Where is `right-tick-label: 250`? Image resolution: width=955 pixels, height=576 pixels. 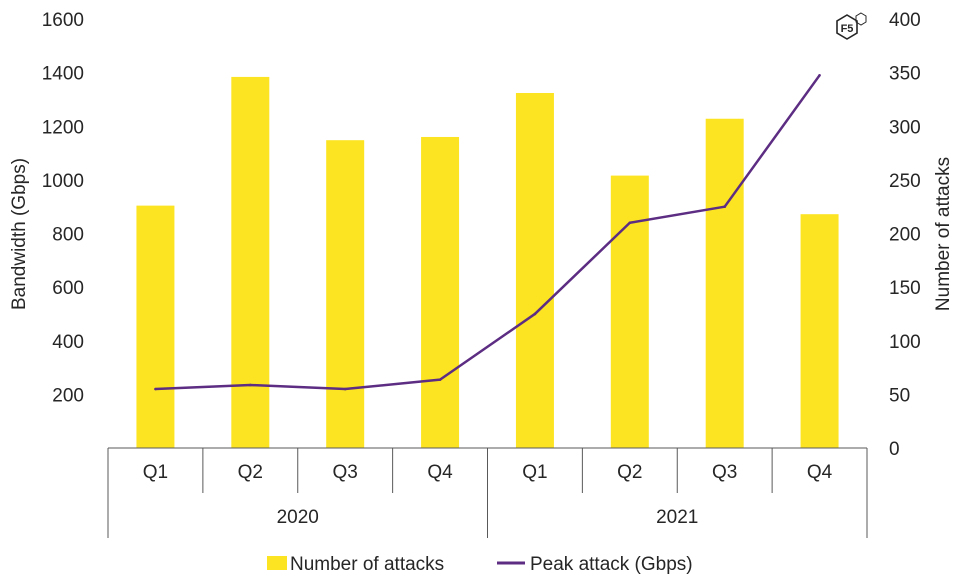
right-tick-label: 250 is located at coordinates (905, 181).